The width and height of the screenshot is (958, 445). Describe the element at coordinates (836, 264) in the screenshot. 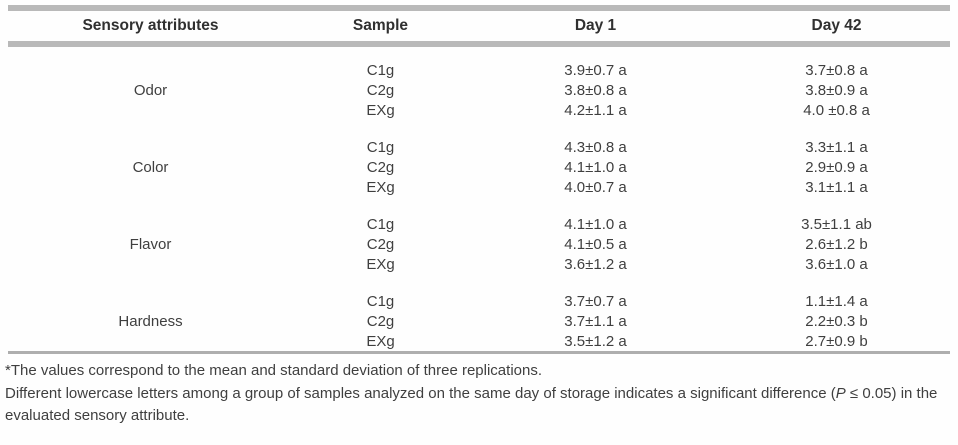

I see `day42-value-cell: 3.6±1.0 a` at that location.